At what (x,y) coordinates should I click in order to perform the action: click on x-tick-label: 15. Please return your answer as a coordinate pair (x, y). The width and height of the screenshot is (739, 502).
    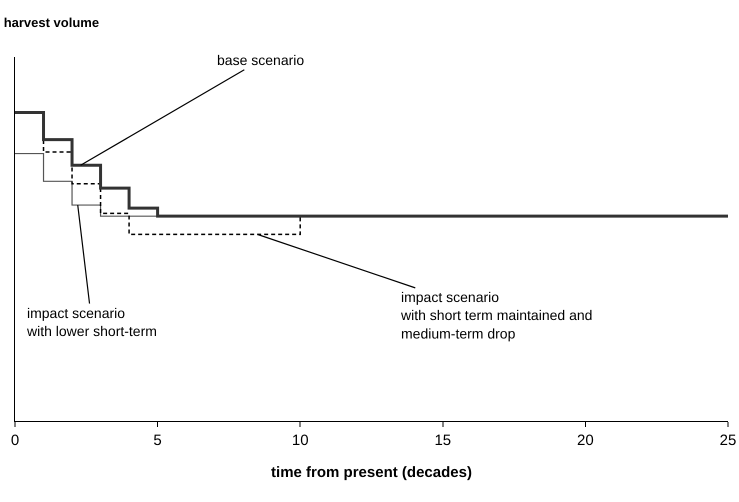
    Looking at the image, I should click on (443, 440).